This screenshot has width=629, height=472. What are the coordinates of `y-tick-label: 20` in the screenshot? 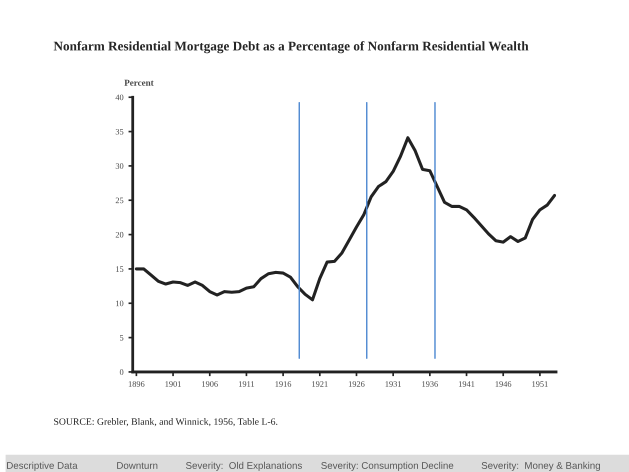 It's located at (120, 235).